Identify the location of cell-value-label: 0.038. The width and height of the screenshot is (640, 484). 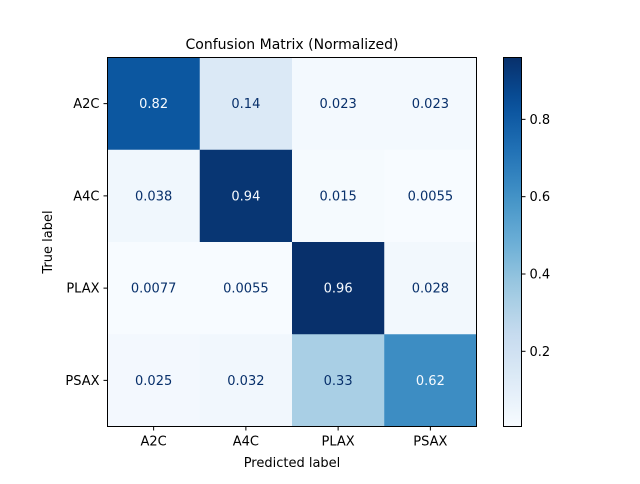
(153, 196).